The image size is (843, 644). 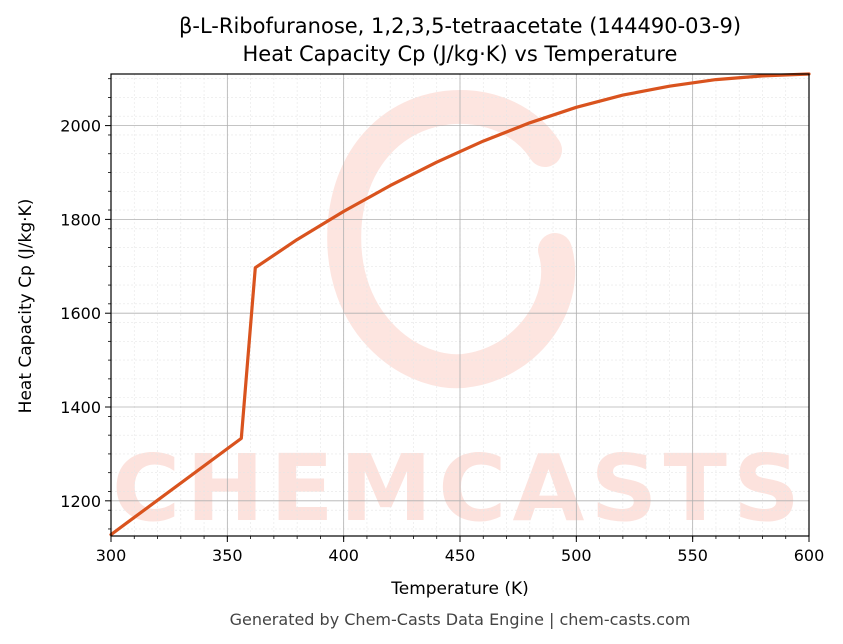 What do you see at coordinates (26, 306) in the screenshot?
I see `y-axis-label: Heat Capacity Cp (J/kg·K)` at bounding box center [26, 306].